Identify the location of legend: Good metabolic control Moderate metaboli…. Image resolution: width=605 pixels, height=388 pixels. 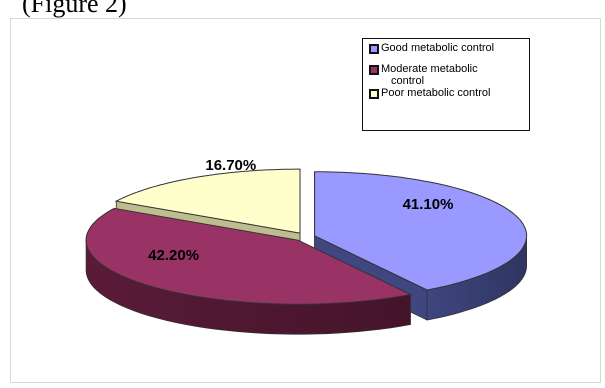
(446, 84).